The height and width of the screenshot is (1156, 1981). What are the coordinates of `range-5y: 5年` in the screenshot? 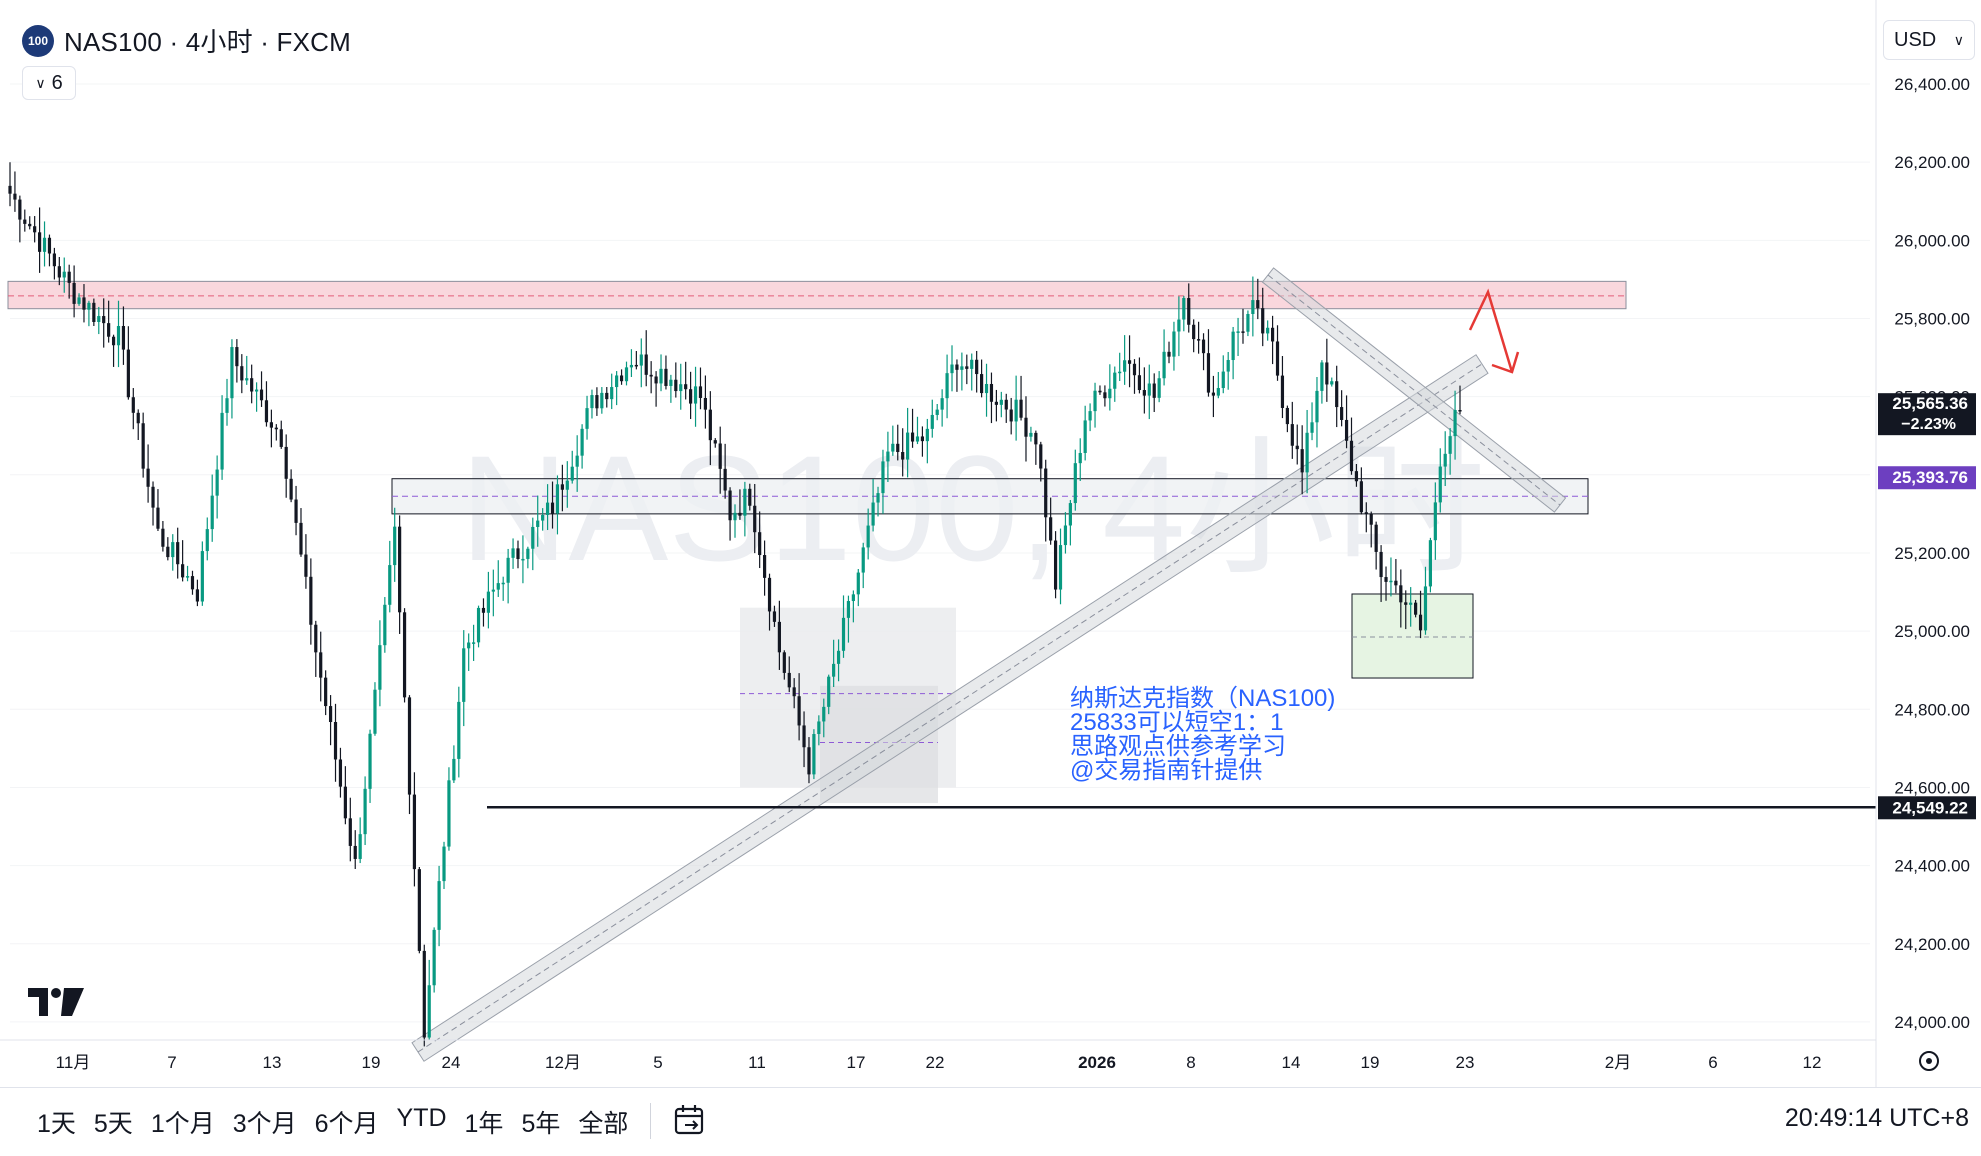 It's located at (541, 1124).